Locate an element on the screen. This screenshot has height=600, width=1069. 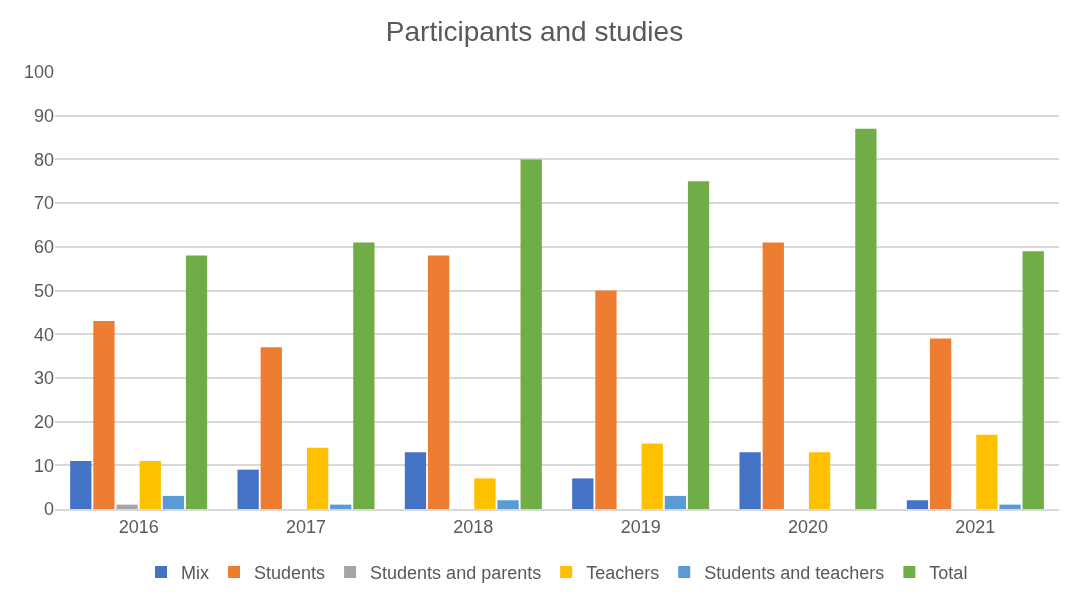
y-tick-label: 70 is located at coordinates (43, 203).